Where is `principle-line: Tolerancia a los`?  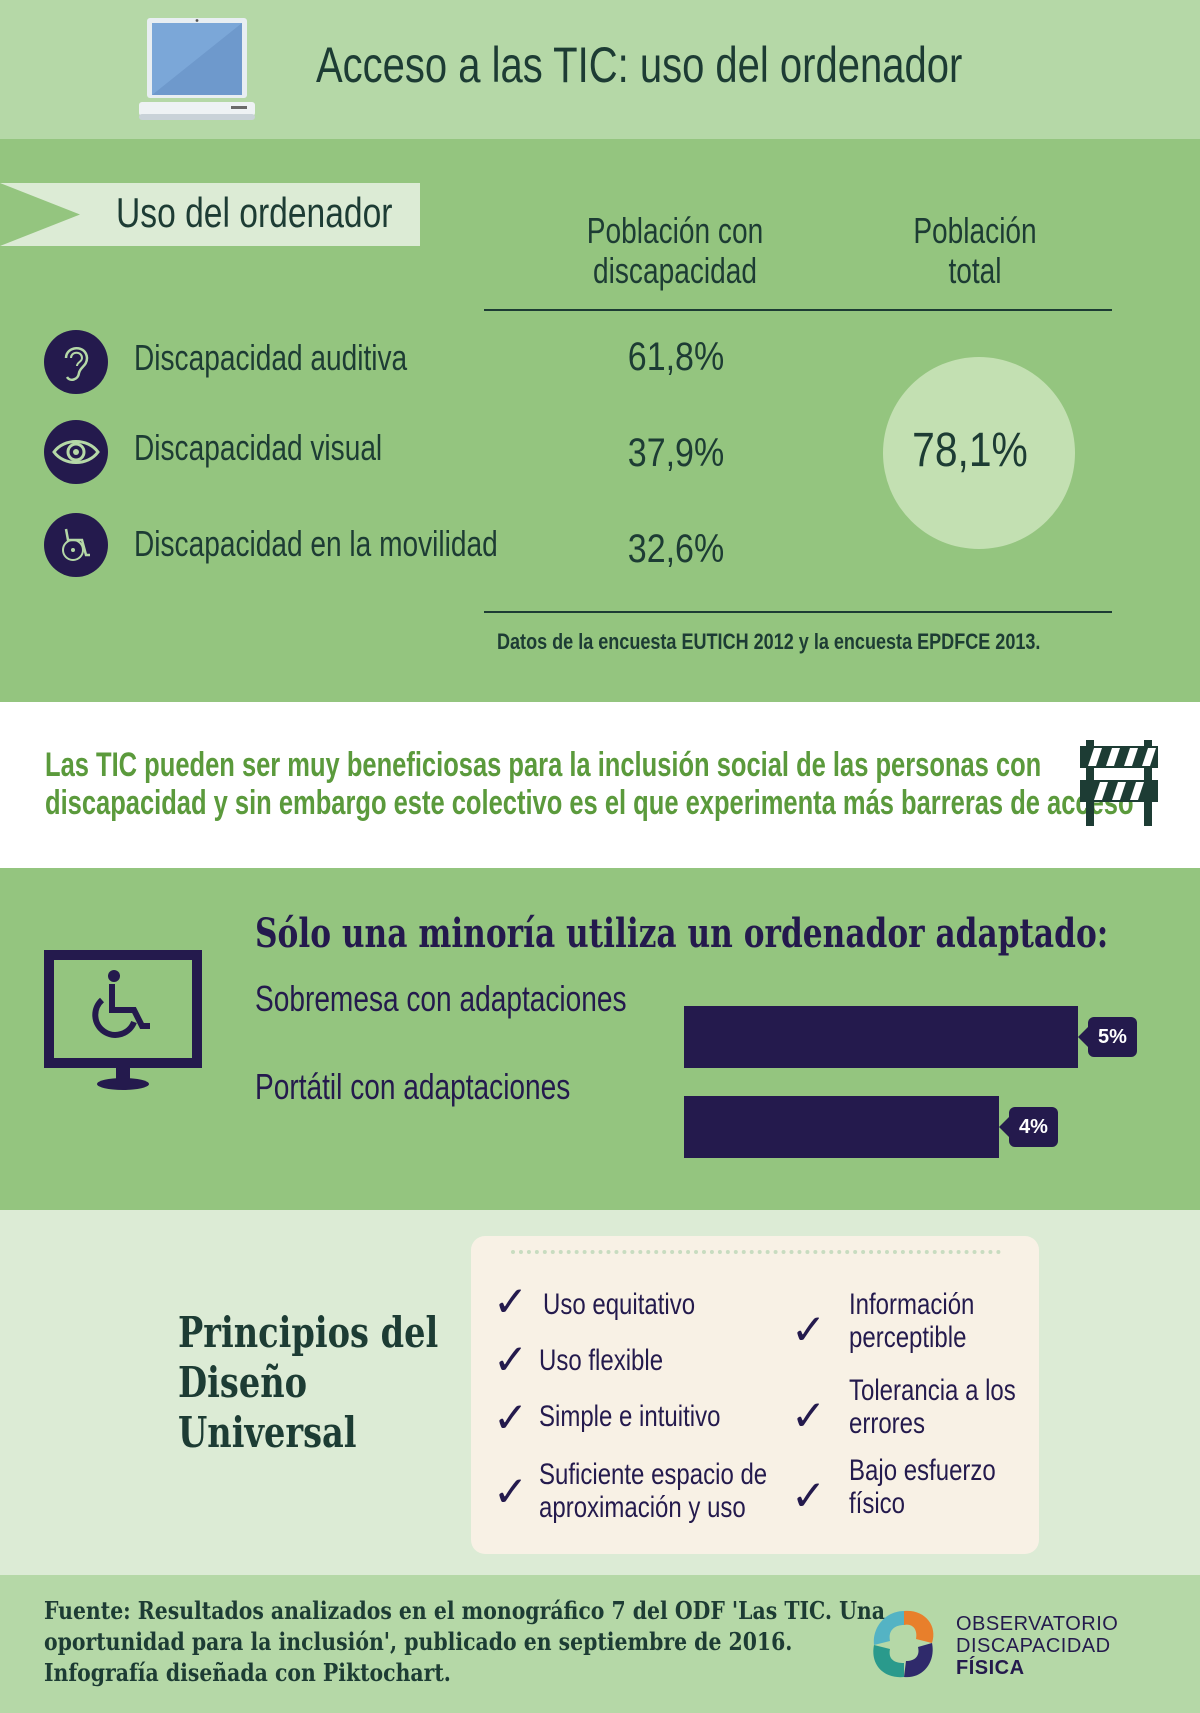
principle-line: Tolerancia a los is located at coordinates (932, 1390).